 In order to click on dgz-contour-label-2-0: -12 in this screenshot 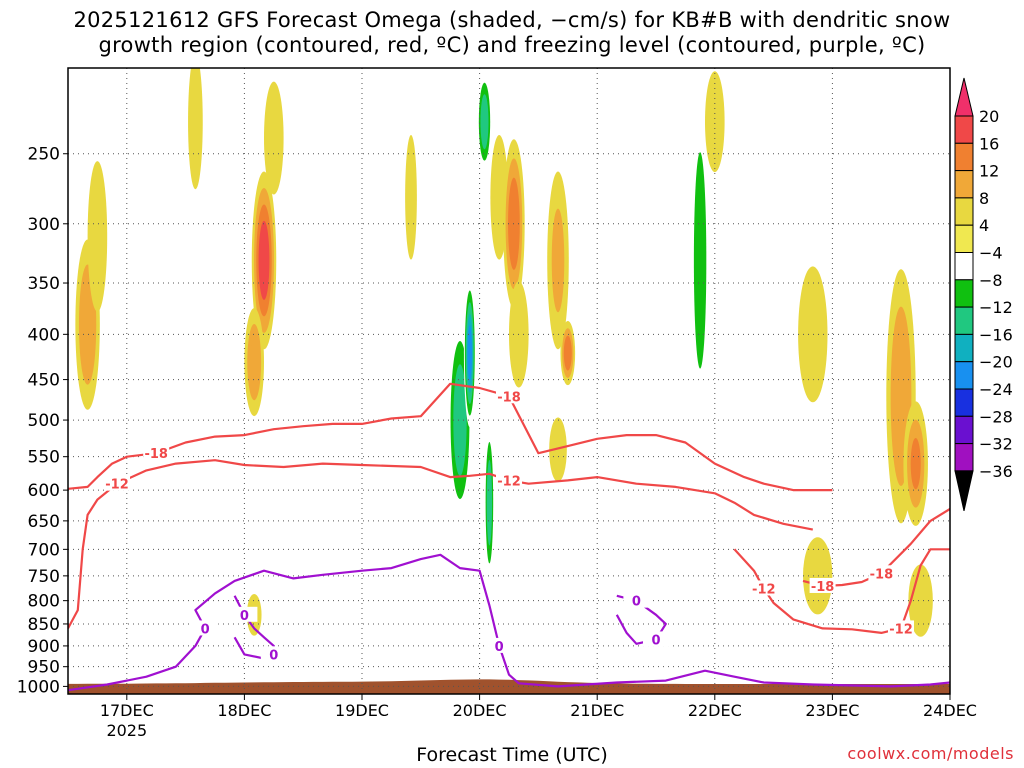, I will do `click(764, 589)`.